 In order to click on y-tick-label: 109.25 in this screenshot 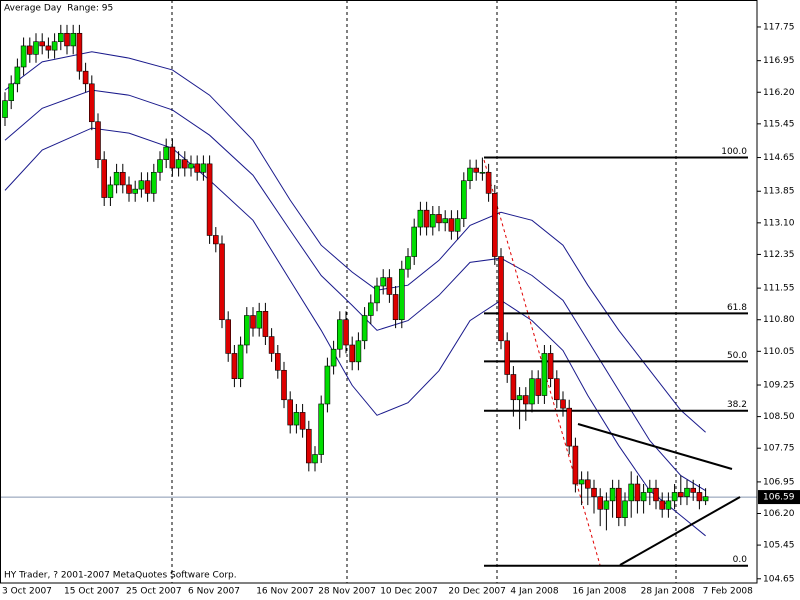, I will do `click(779, 386)`.